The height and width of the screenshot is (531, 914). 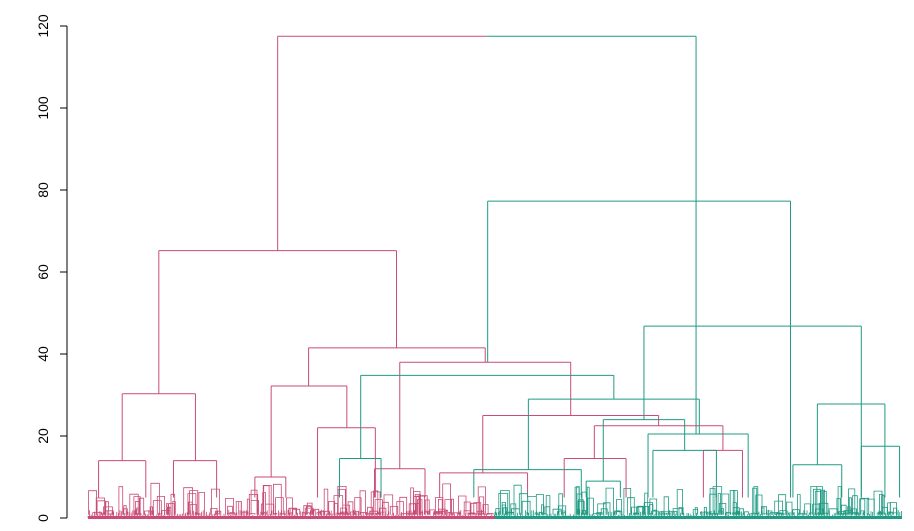 I want to click on y-tick-label: 0, so click(x=43, y=518).